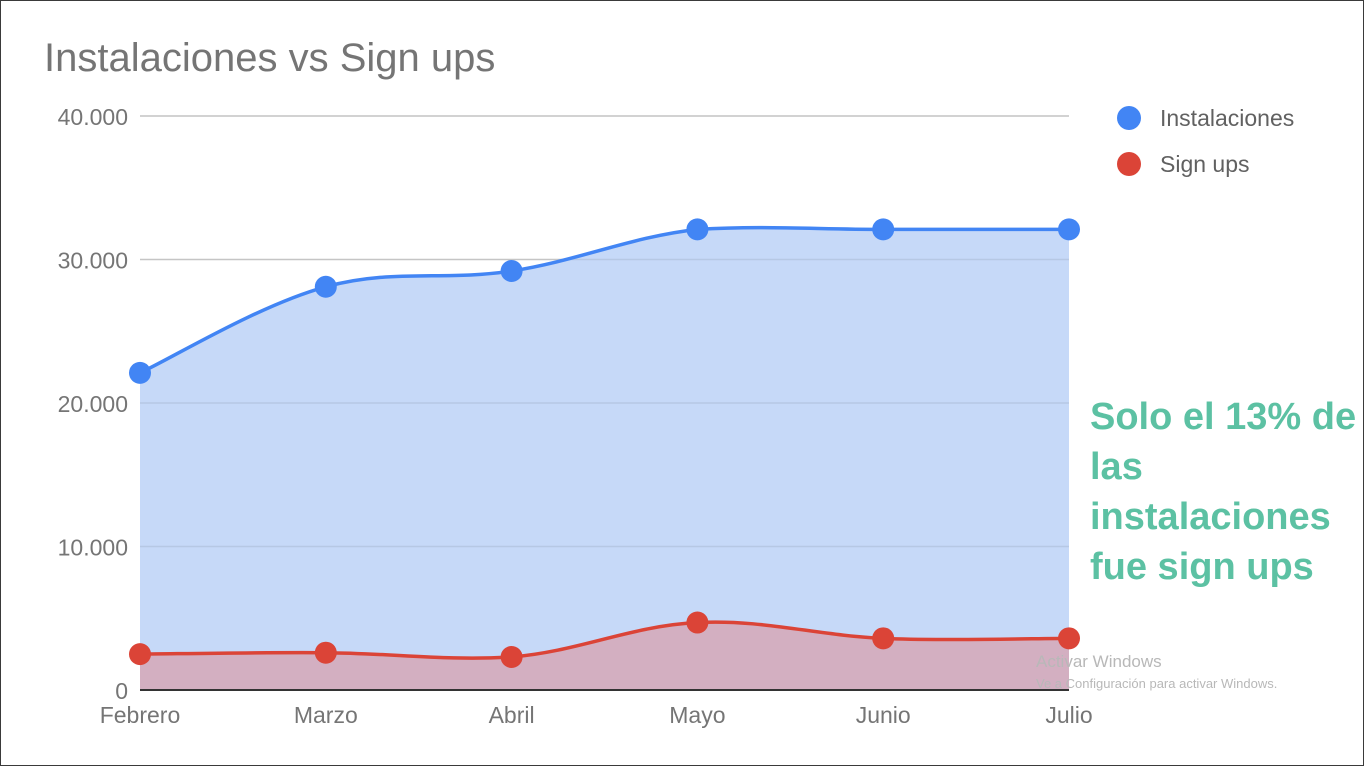 Image resolution: width=1366 pixels, height=768 pixels. I want to click on series-line-sign-ups, so click(604, 640).